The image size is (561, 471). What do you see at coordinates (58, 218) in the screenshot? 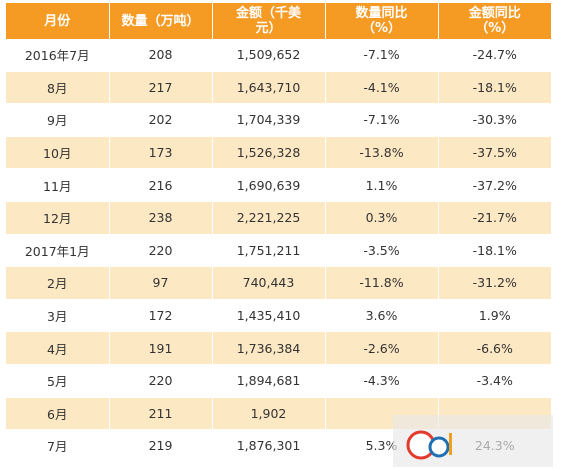
I see `cell-month: 12月` at bounding box center [58, 218].